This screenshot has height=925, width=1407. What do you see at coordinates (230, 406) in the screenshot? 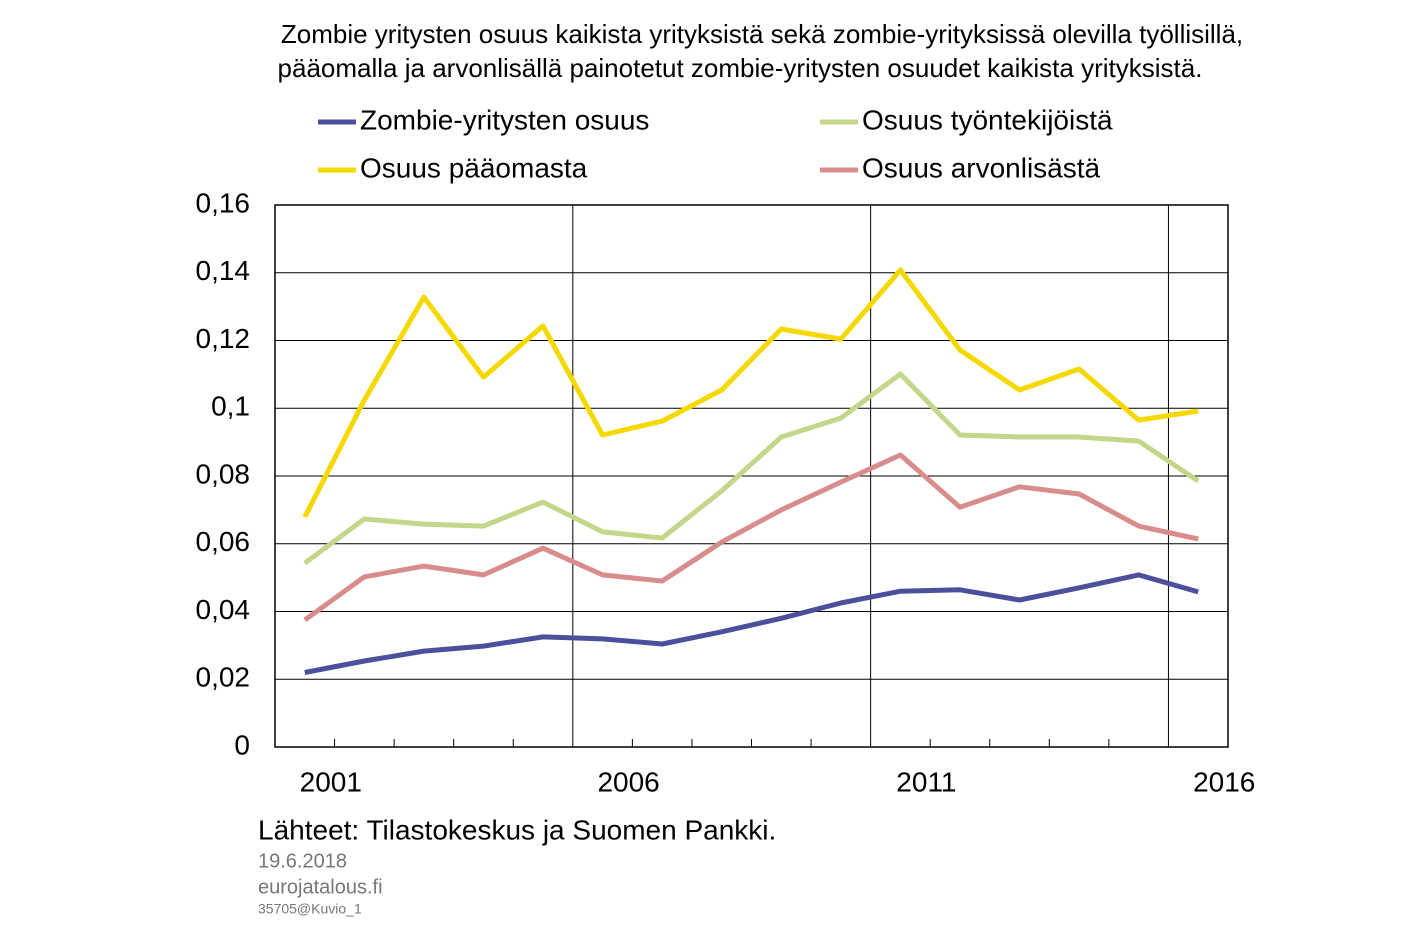
I see `y-tick-label: 0,1` at bounding box center [230, 406].